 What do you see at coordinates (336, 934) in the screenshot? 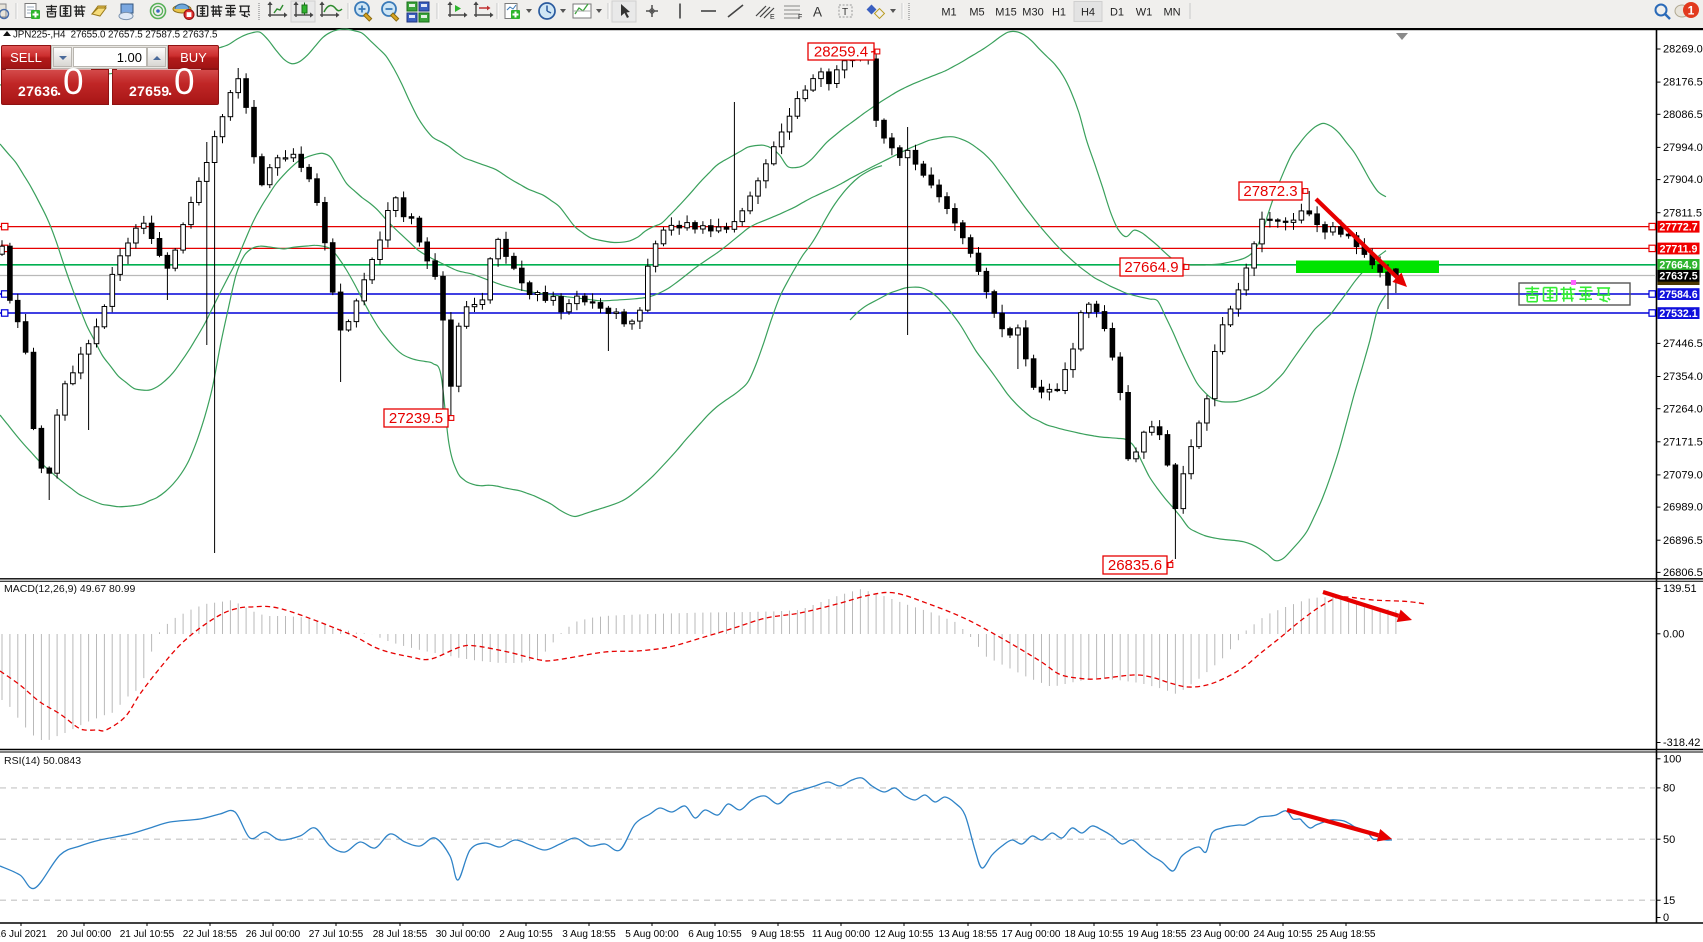
I see `svg-text: 27 Jul 10:55` at bounding box center [336, 934].